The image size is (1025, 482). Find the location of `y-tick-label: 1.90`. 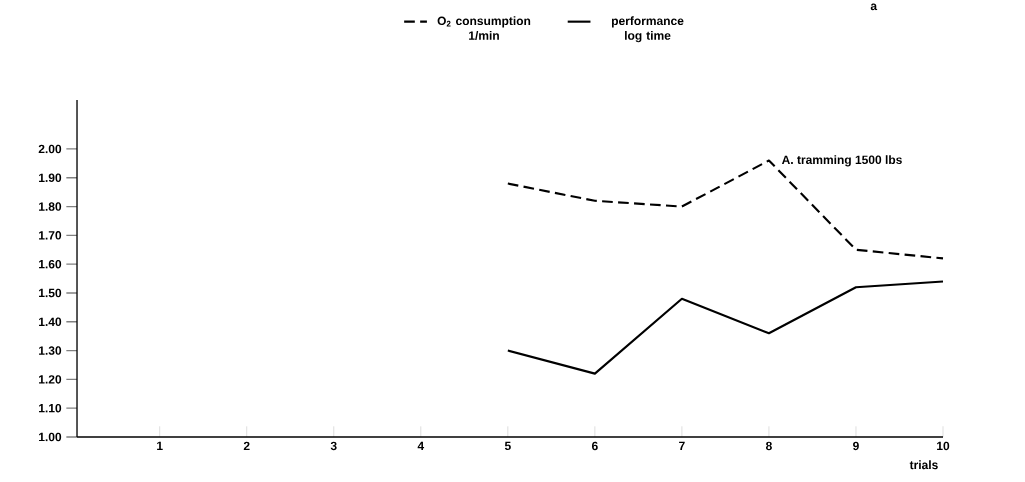

y-tick-label: 1.90 is located at coordinates (50, 178).